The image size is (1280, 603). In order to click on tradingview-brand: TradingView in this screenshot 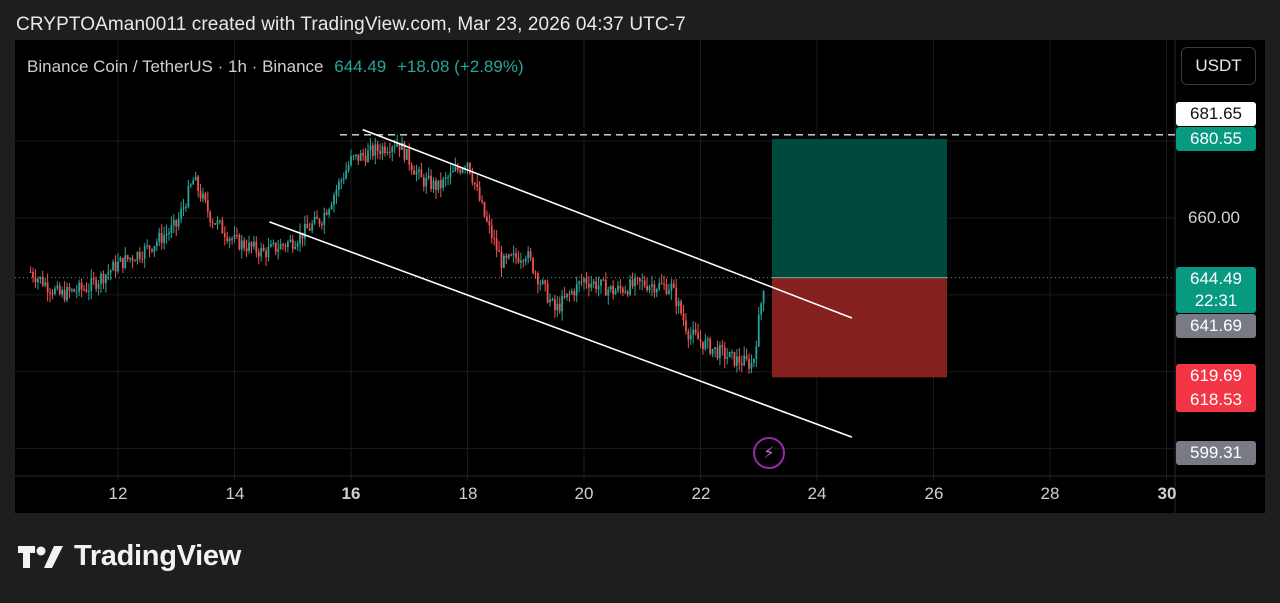, I will do `click(129, 556)`.